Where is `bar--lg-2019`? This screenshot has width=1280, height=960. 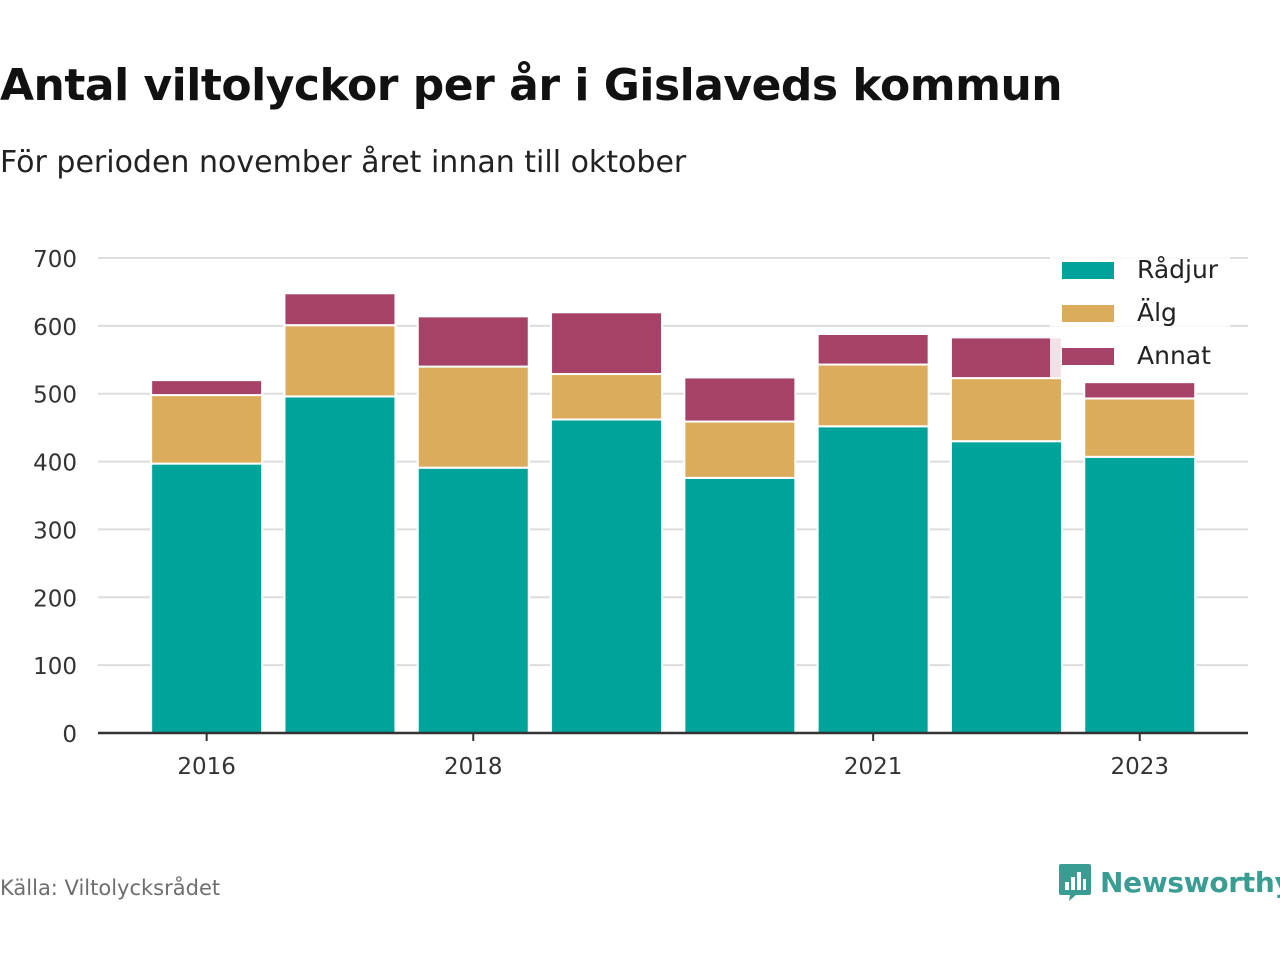
bar--lg-2019 is located at coordinates (607, 397).